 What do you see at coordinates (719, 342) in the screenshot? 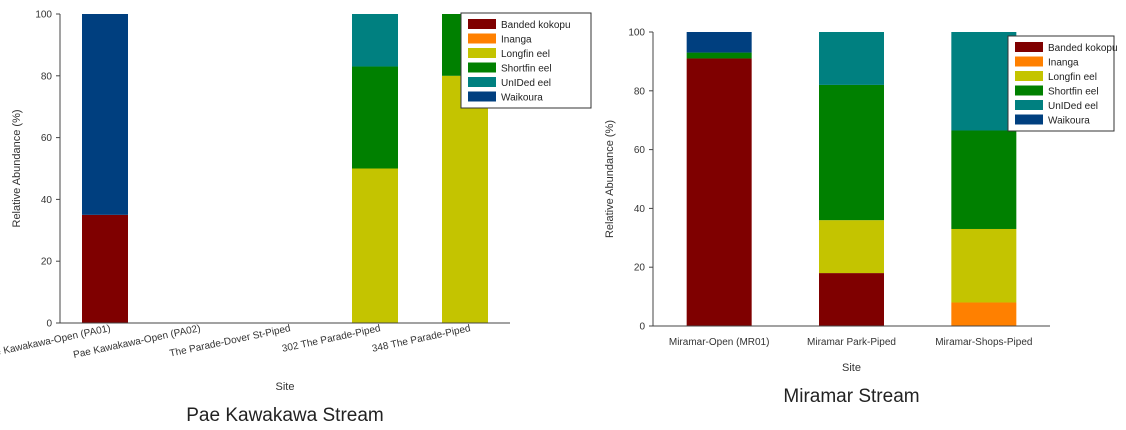
I see `x-tick-label: Miramar-Open (MR01)` at bounding box center [719, 342].